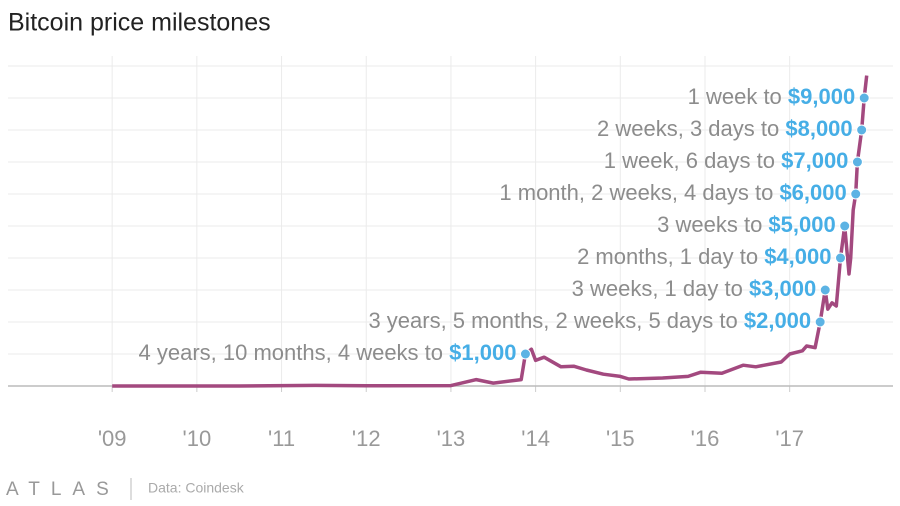 This screenshot has height=506, width=900. What do you see at coordinates (797, 256) in the screenshot?
I see `milestone-value: $4,000` at bounding box center [797, 256].